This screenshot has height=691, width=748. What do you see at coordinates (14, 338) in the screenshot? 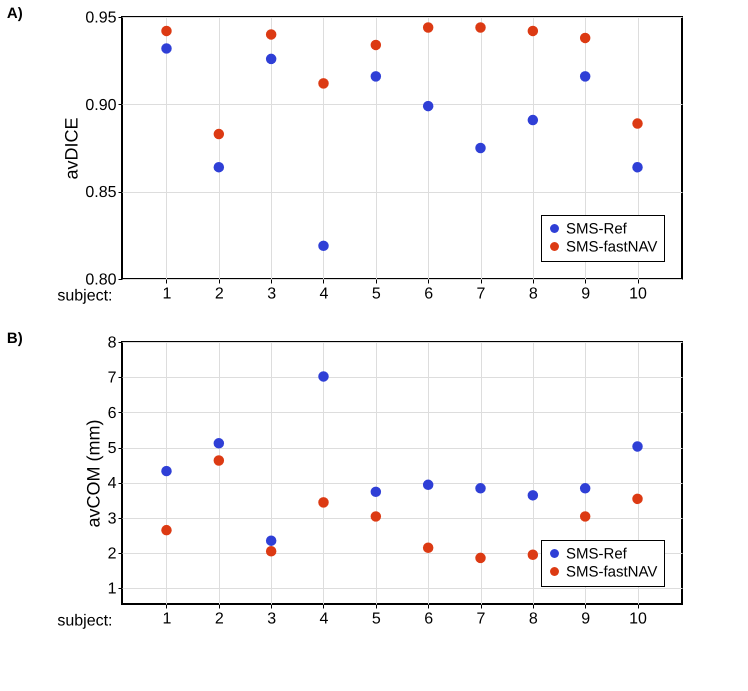
I see `chart-title: B)` at bounding box center [14, 338].